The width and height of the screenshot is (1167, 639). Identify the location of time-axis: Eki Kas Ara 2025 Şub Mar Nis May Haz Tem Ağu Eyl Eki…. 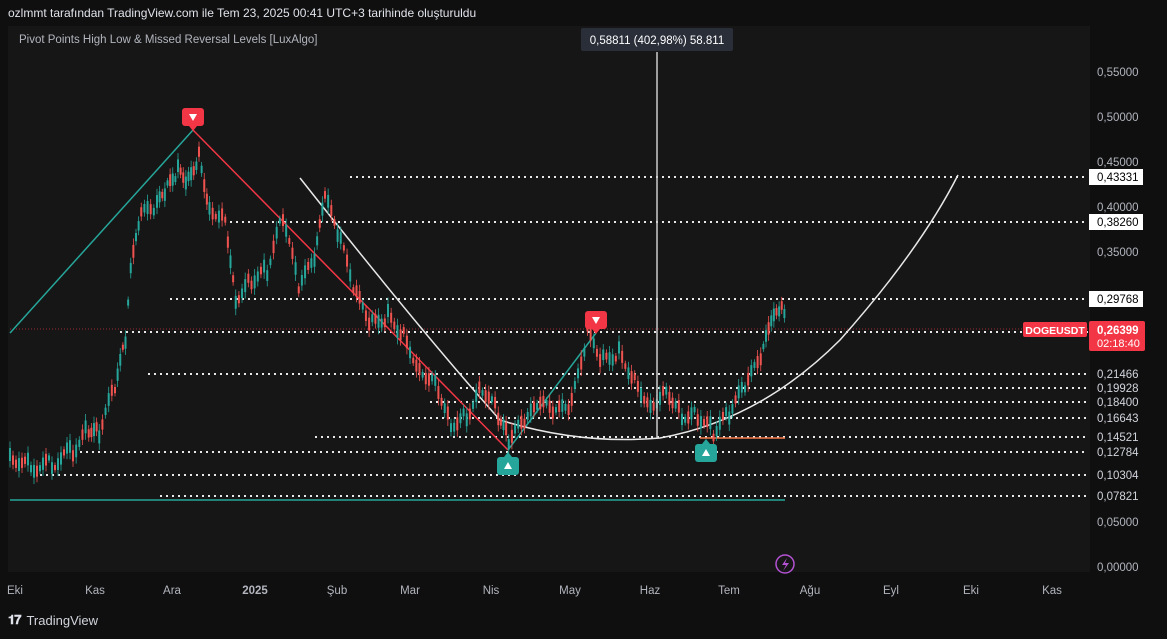
(534, 591).